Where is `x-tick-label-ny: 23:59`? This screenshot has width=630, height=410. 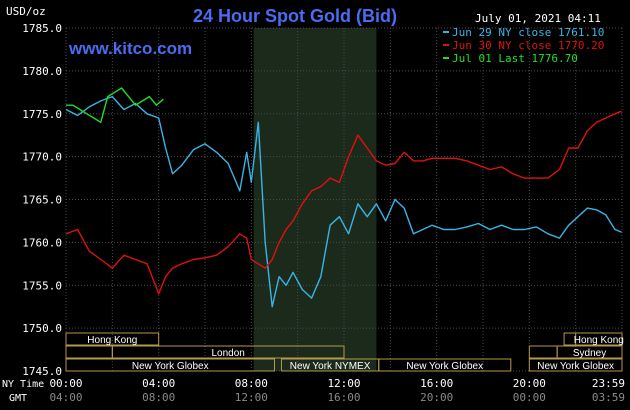 x-tick-label-ny: 23:59 is located at coordinates (608, 383).